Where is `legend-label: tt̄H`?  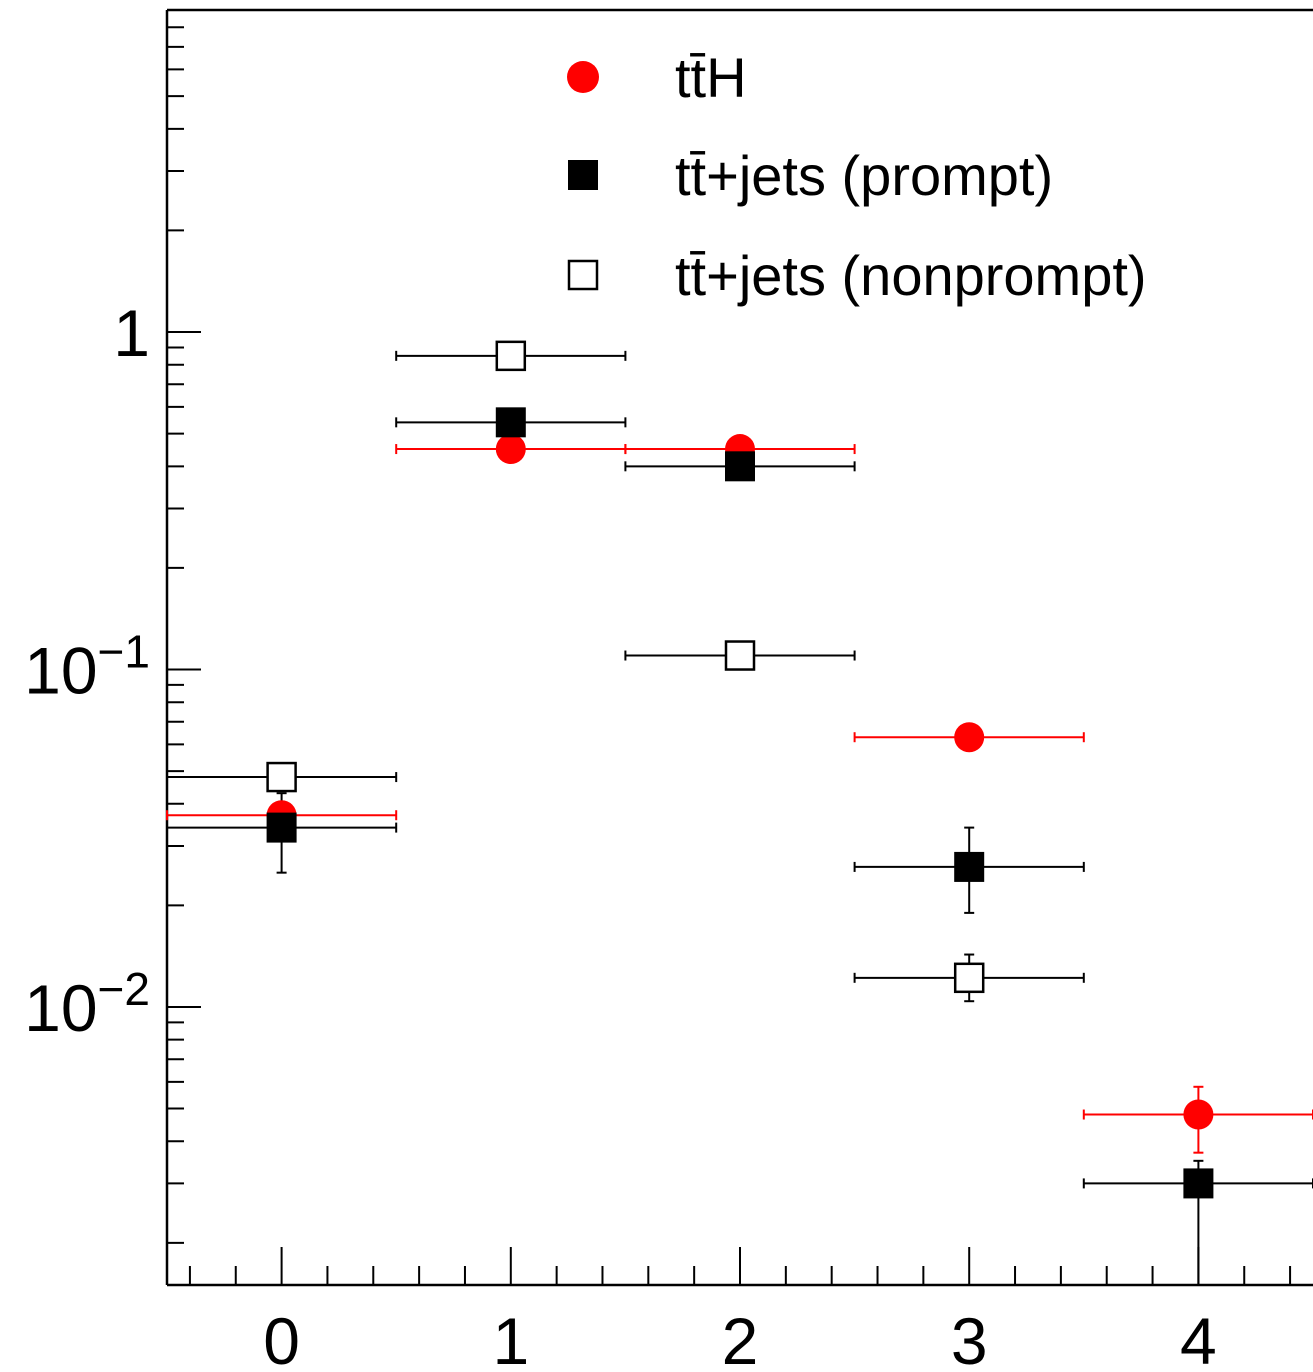
legend-label: tt̄H is located at coordinates (711, 77).